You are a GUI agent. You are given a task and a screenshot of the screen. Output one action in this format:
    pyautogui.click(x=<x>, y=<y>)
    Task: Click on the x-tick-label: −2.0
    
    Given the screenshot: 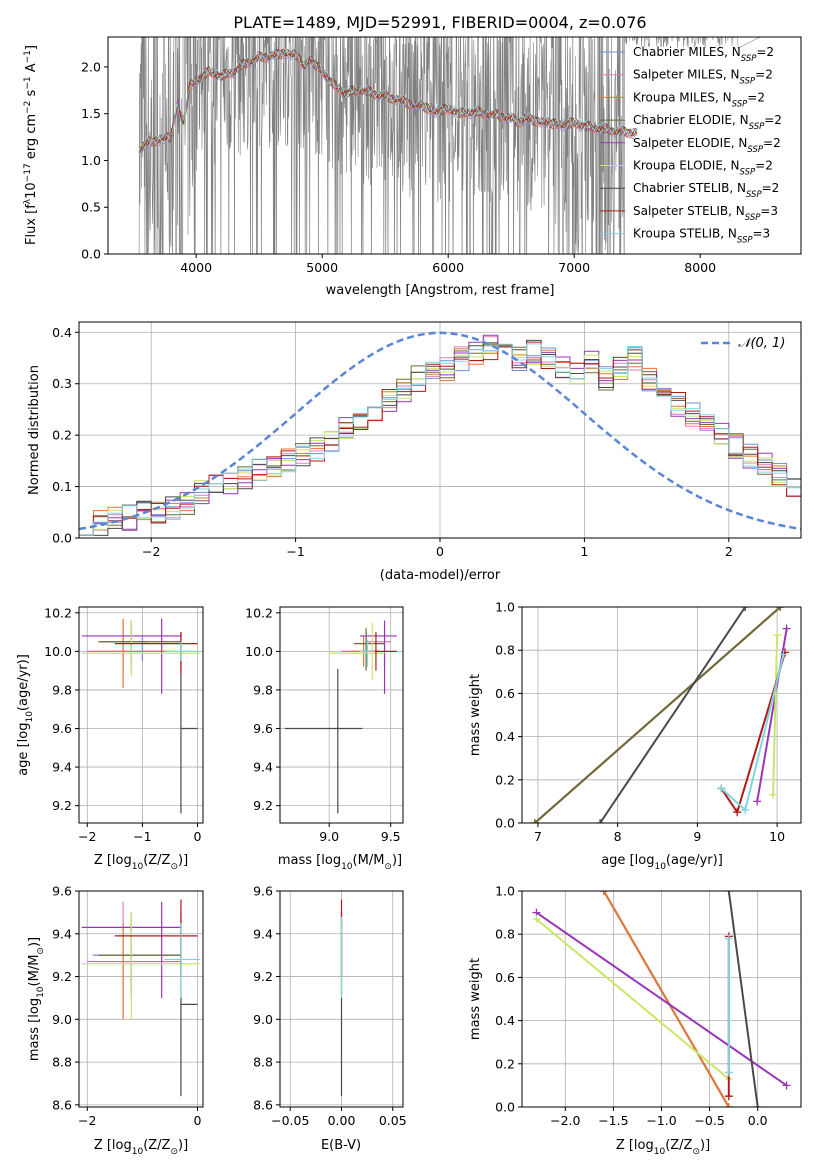 What is the action you would take?
    pyautogui.click(x=565, y=1120)
    